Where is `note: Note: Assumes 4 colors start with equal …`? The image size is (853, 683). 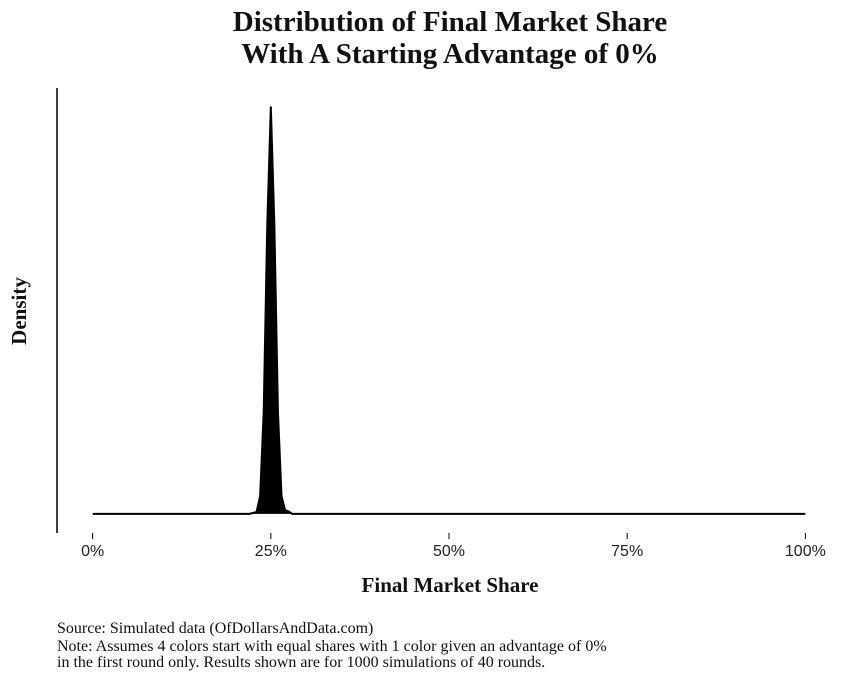
note: Note: Assumes 4 colors start with equal … is located at coordinates (332, 646).